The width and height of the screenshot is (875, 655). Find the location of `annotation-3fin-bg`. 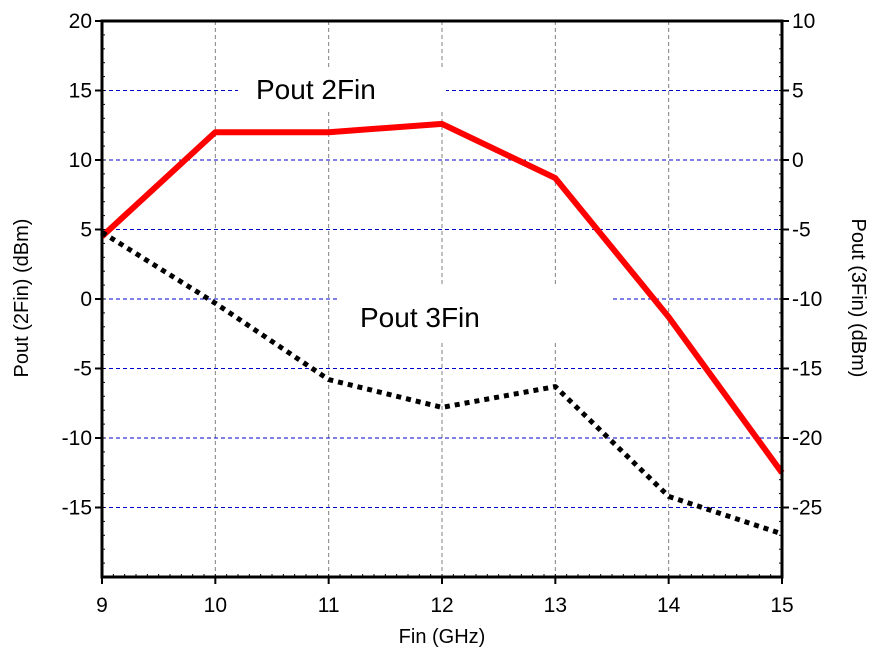

annotation-3fin-bg is located at coordinates (475, 312).